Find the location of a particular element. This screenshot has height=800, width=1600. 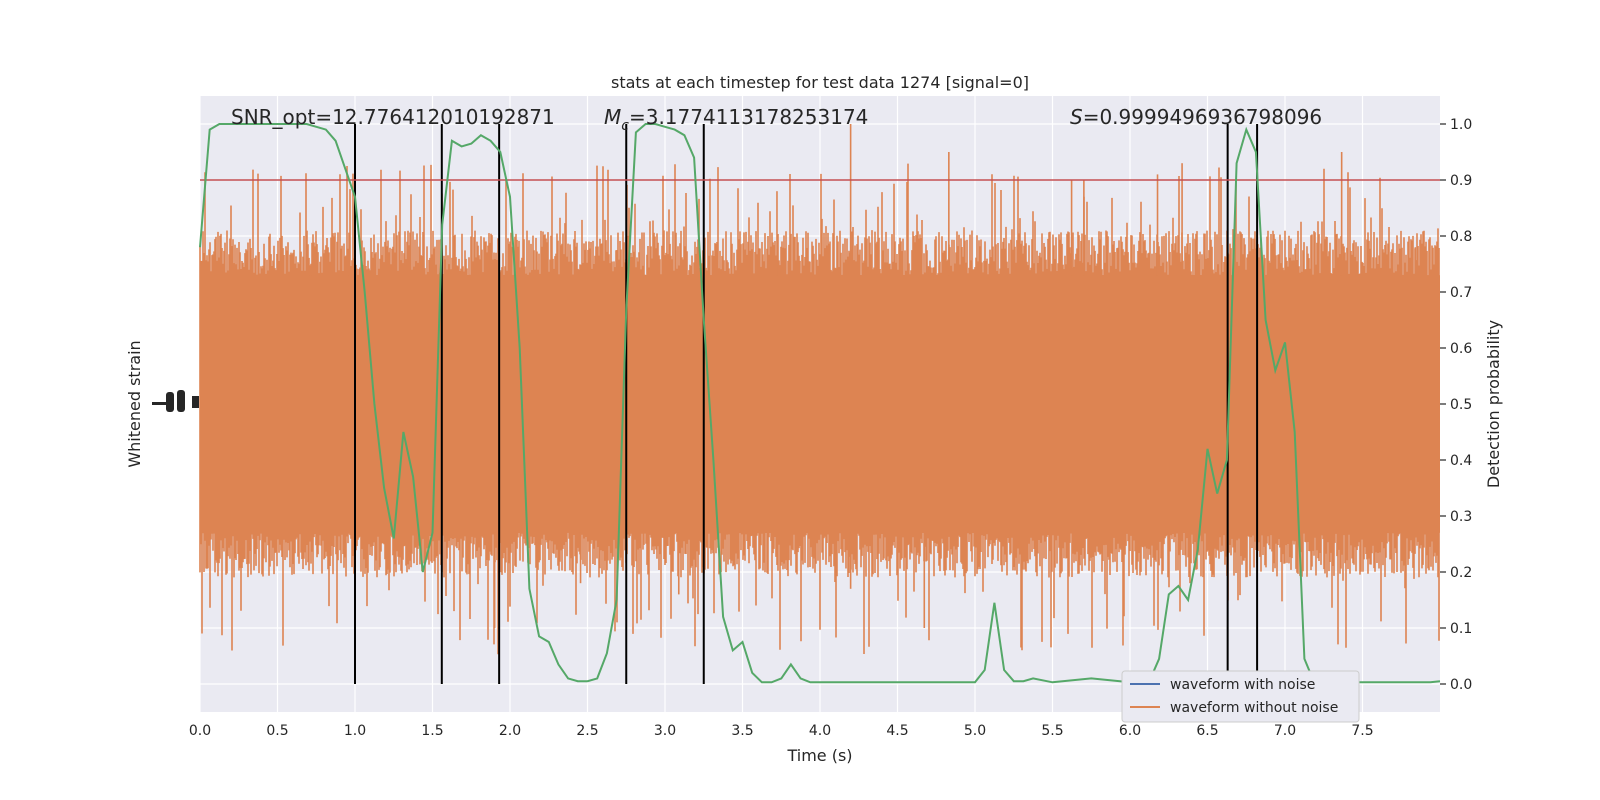

y-tick-label-4: 0.4 is located at coordinates (1461, 461).